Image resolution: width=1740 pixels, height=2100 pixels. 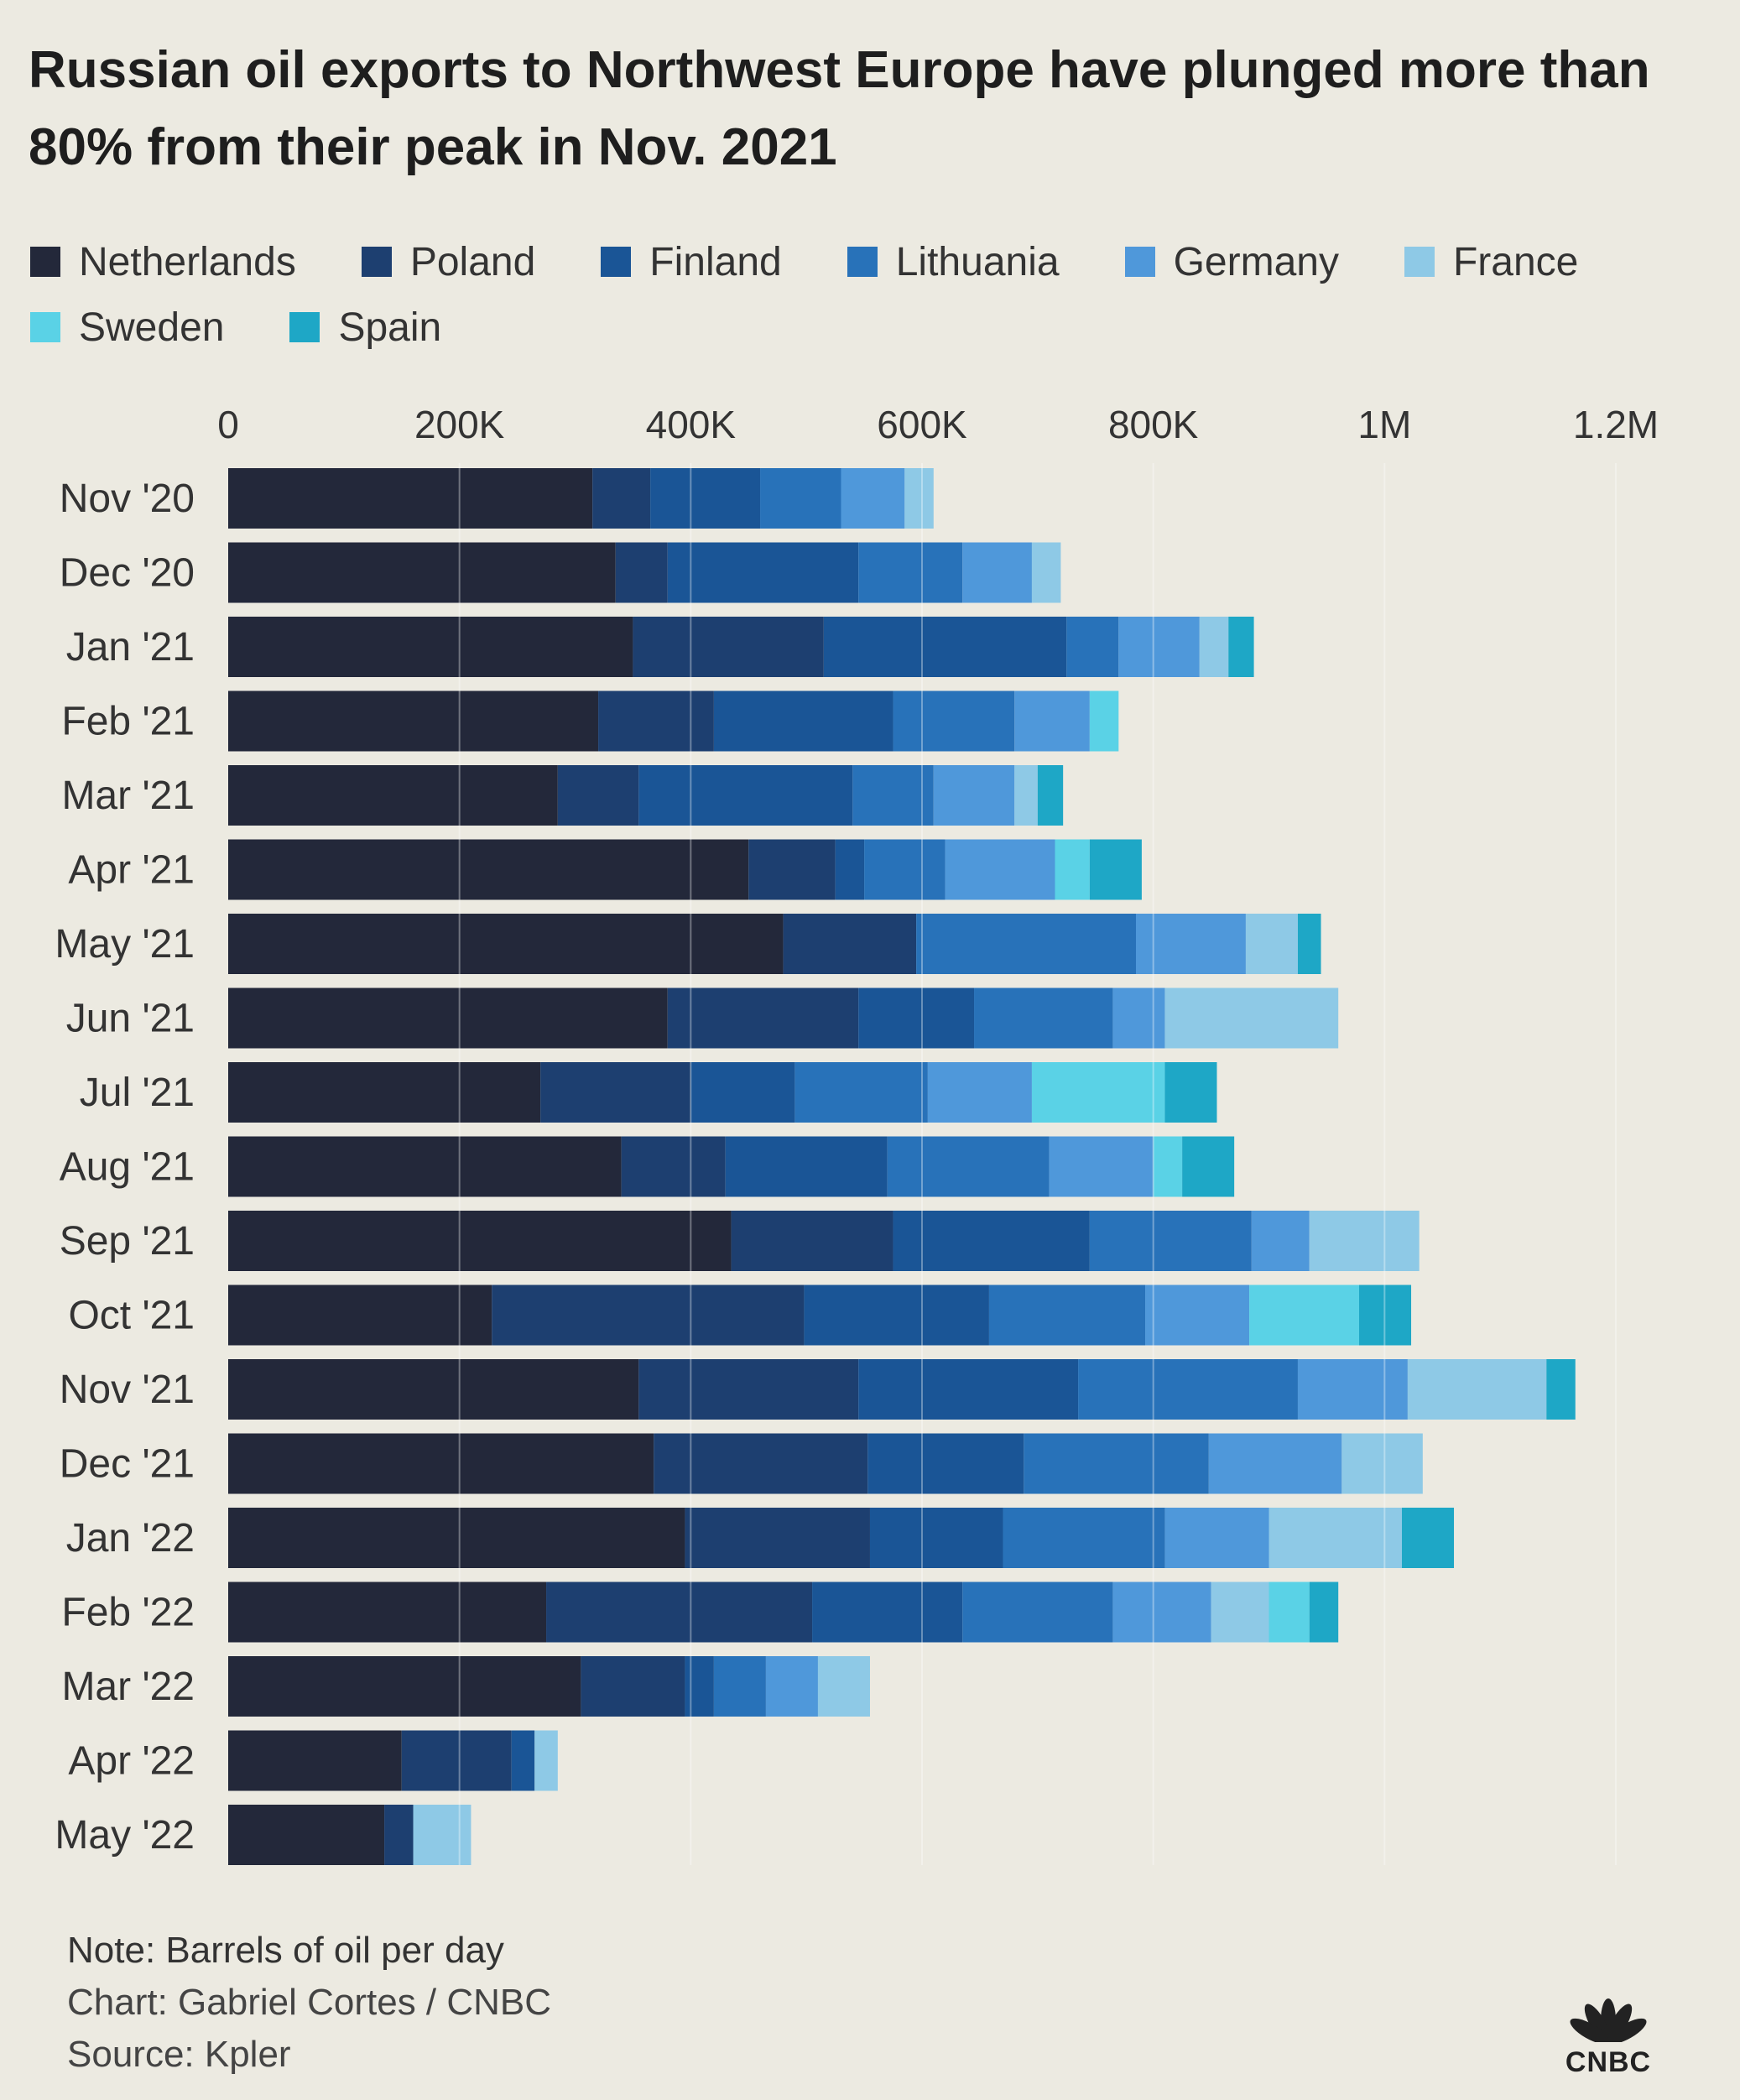 I want to click on bar-feb-21-netherlands, so click(x=413, y=721).